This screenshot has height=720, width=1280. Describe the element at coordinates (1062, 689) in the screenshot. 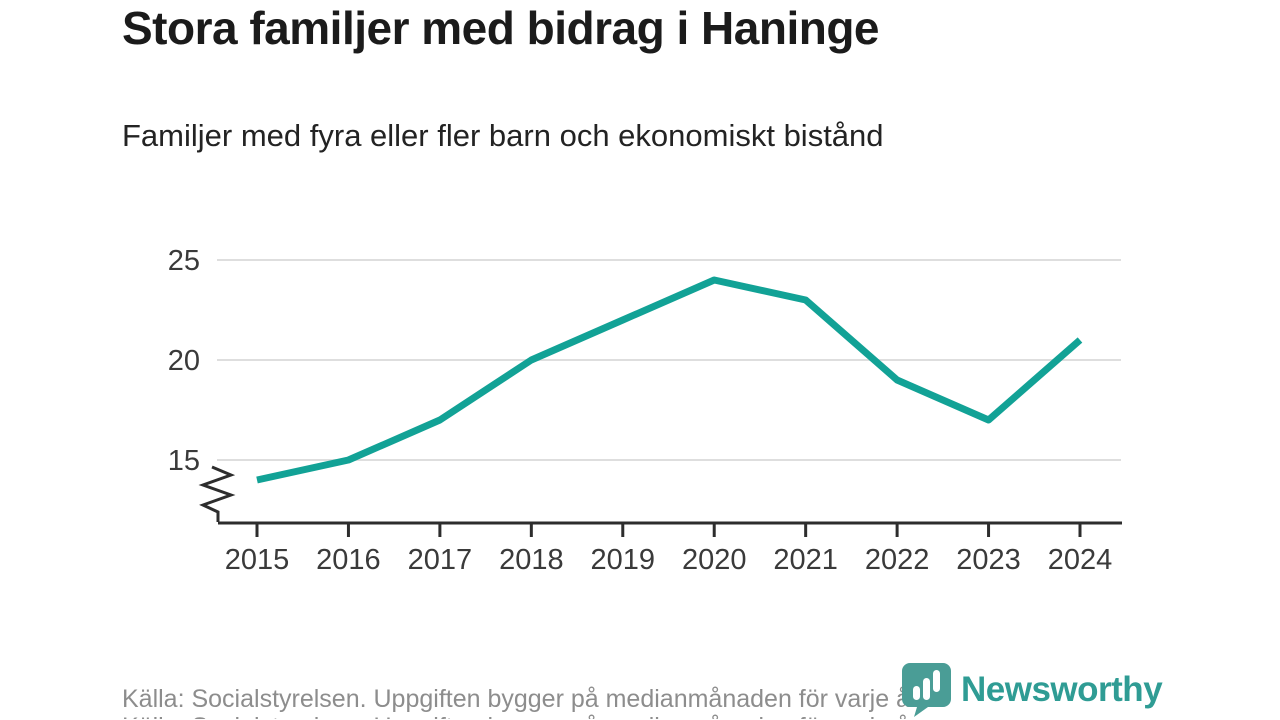

I see `newsworthy-wordmark: Newsworthy` at that location.